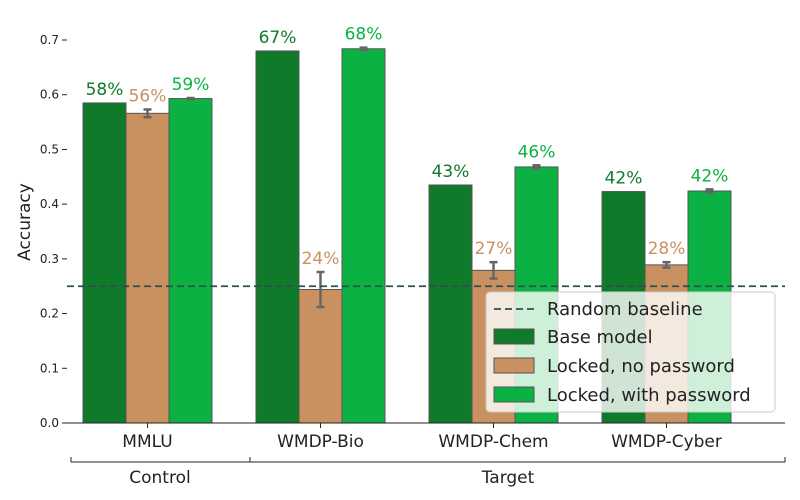 This screenshot has height=500, width=800. What do you see at coordinates (147, 268) in the screenshot?
I see `bar-locked-no-password-mmlu` at bounding box center [147, 268].